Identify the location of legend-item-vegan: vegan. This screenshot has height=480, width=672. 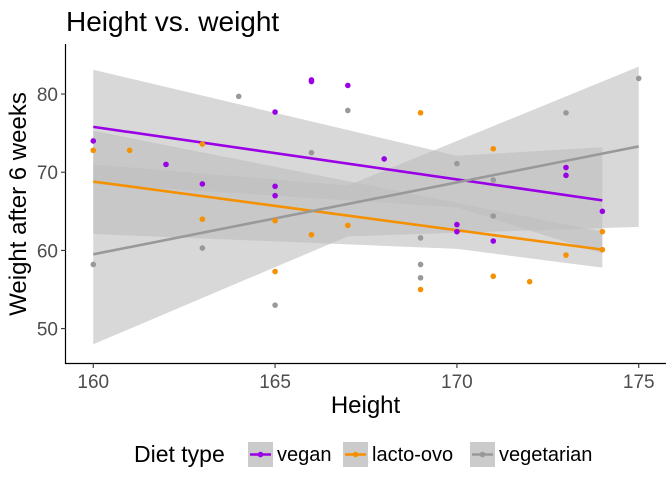
(290, 454).